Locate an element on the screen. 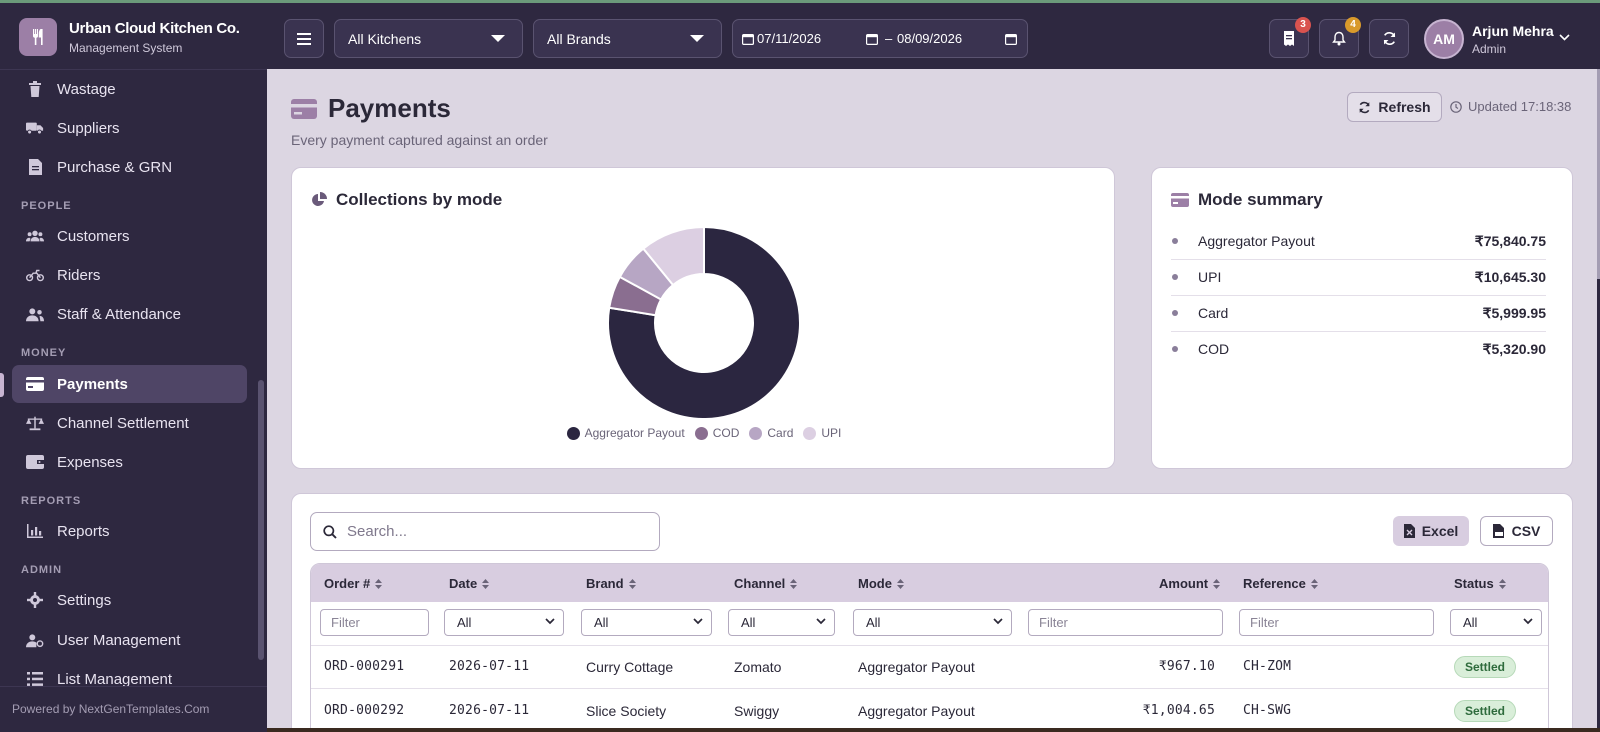  sidebar-item-payments: Payments is located at coordinates (129, 384).